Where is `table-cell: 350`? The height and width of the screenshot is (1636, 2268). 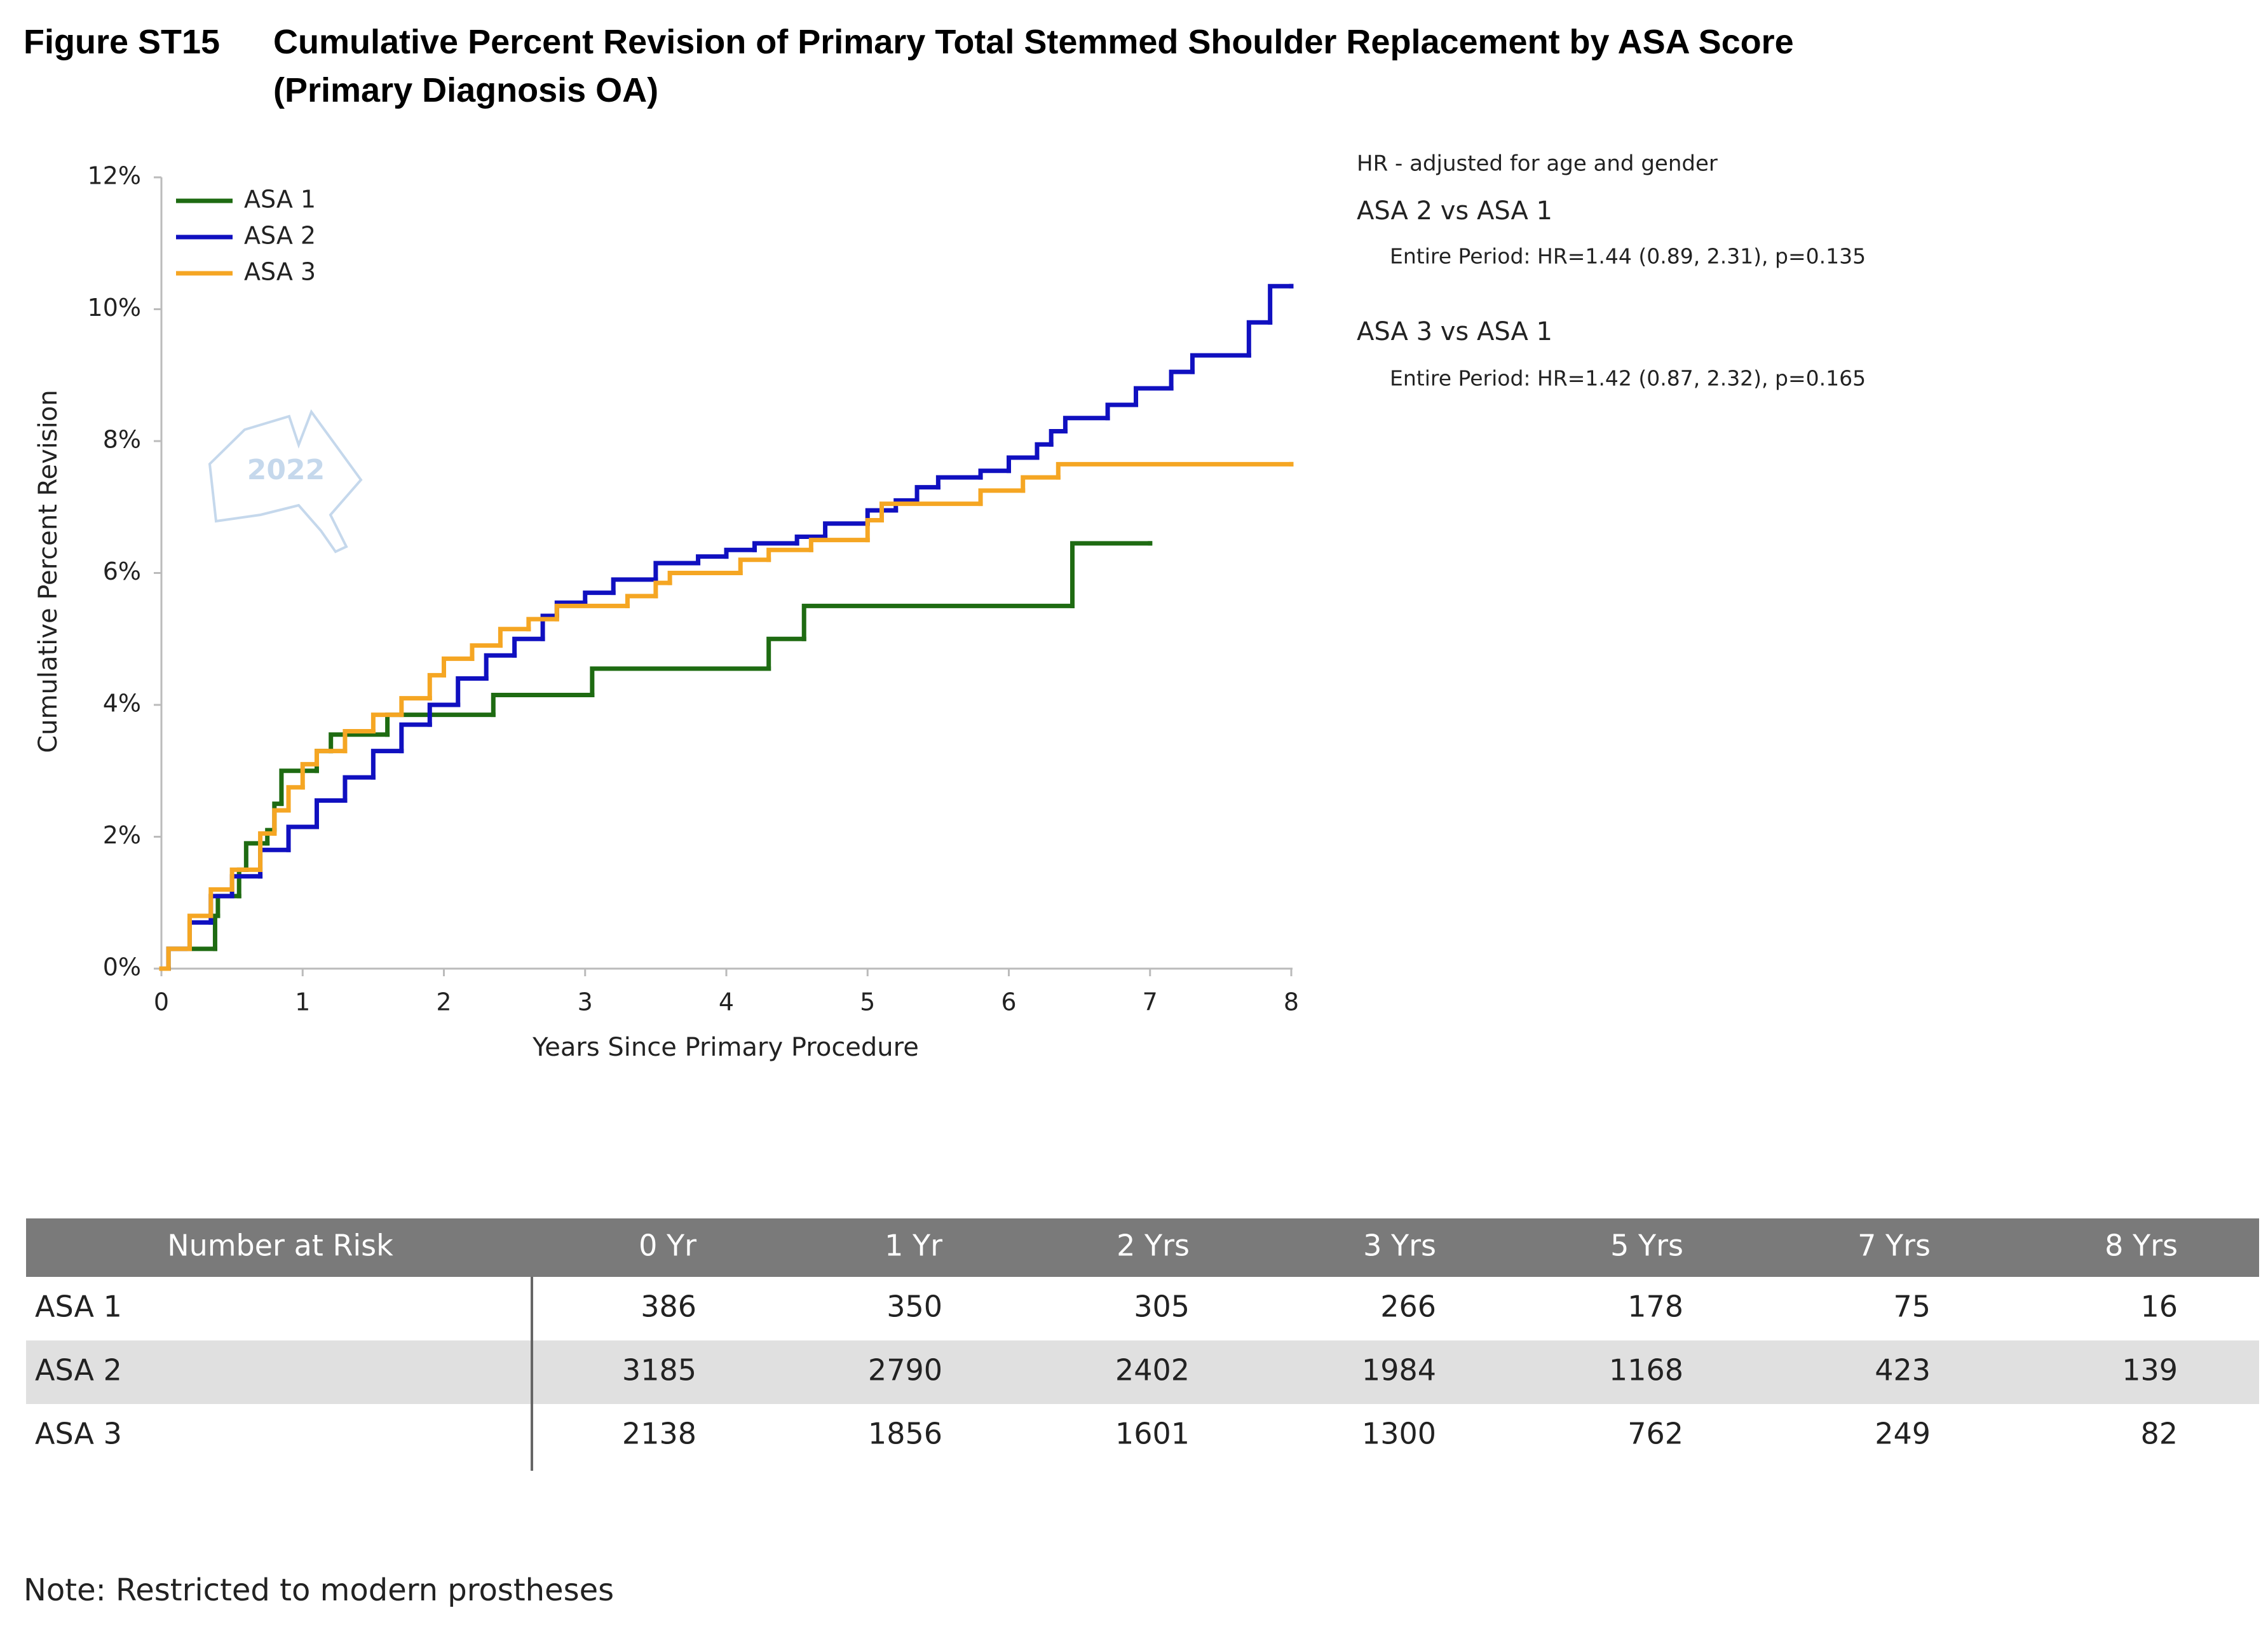
table-cell: 350 is located at coordinates (914, 1307).